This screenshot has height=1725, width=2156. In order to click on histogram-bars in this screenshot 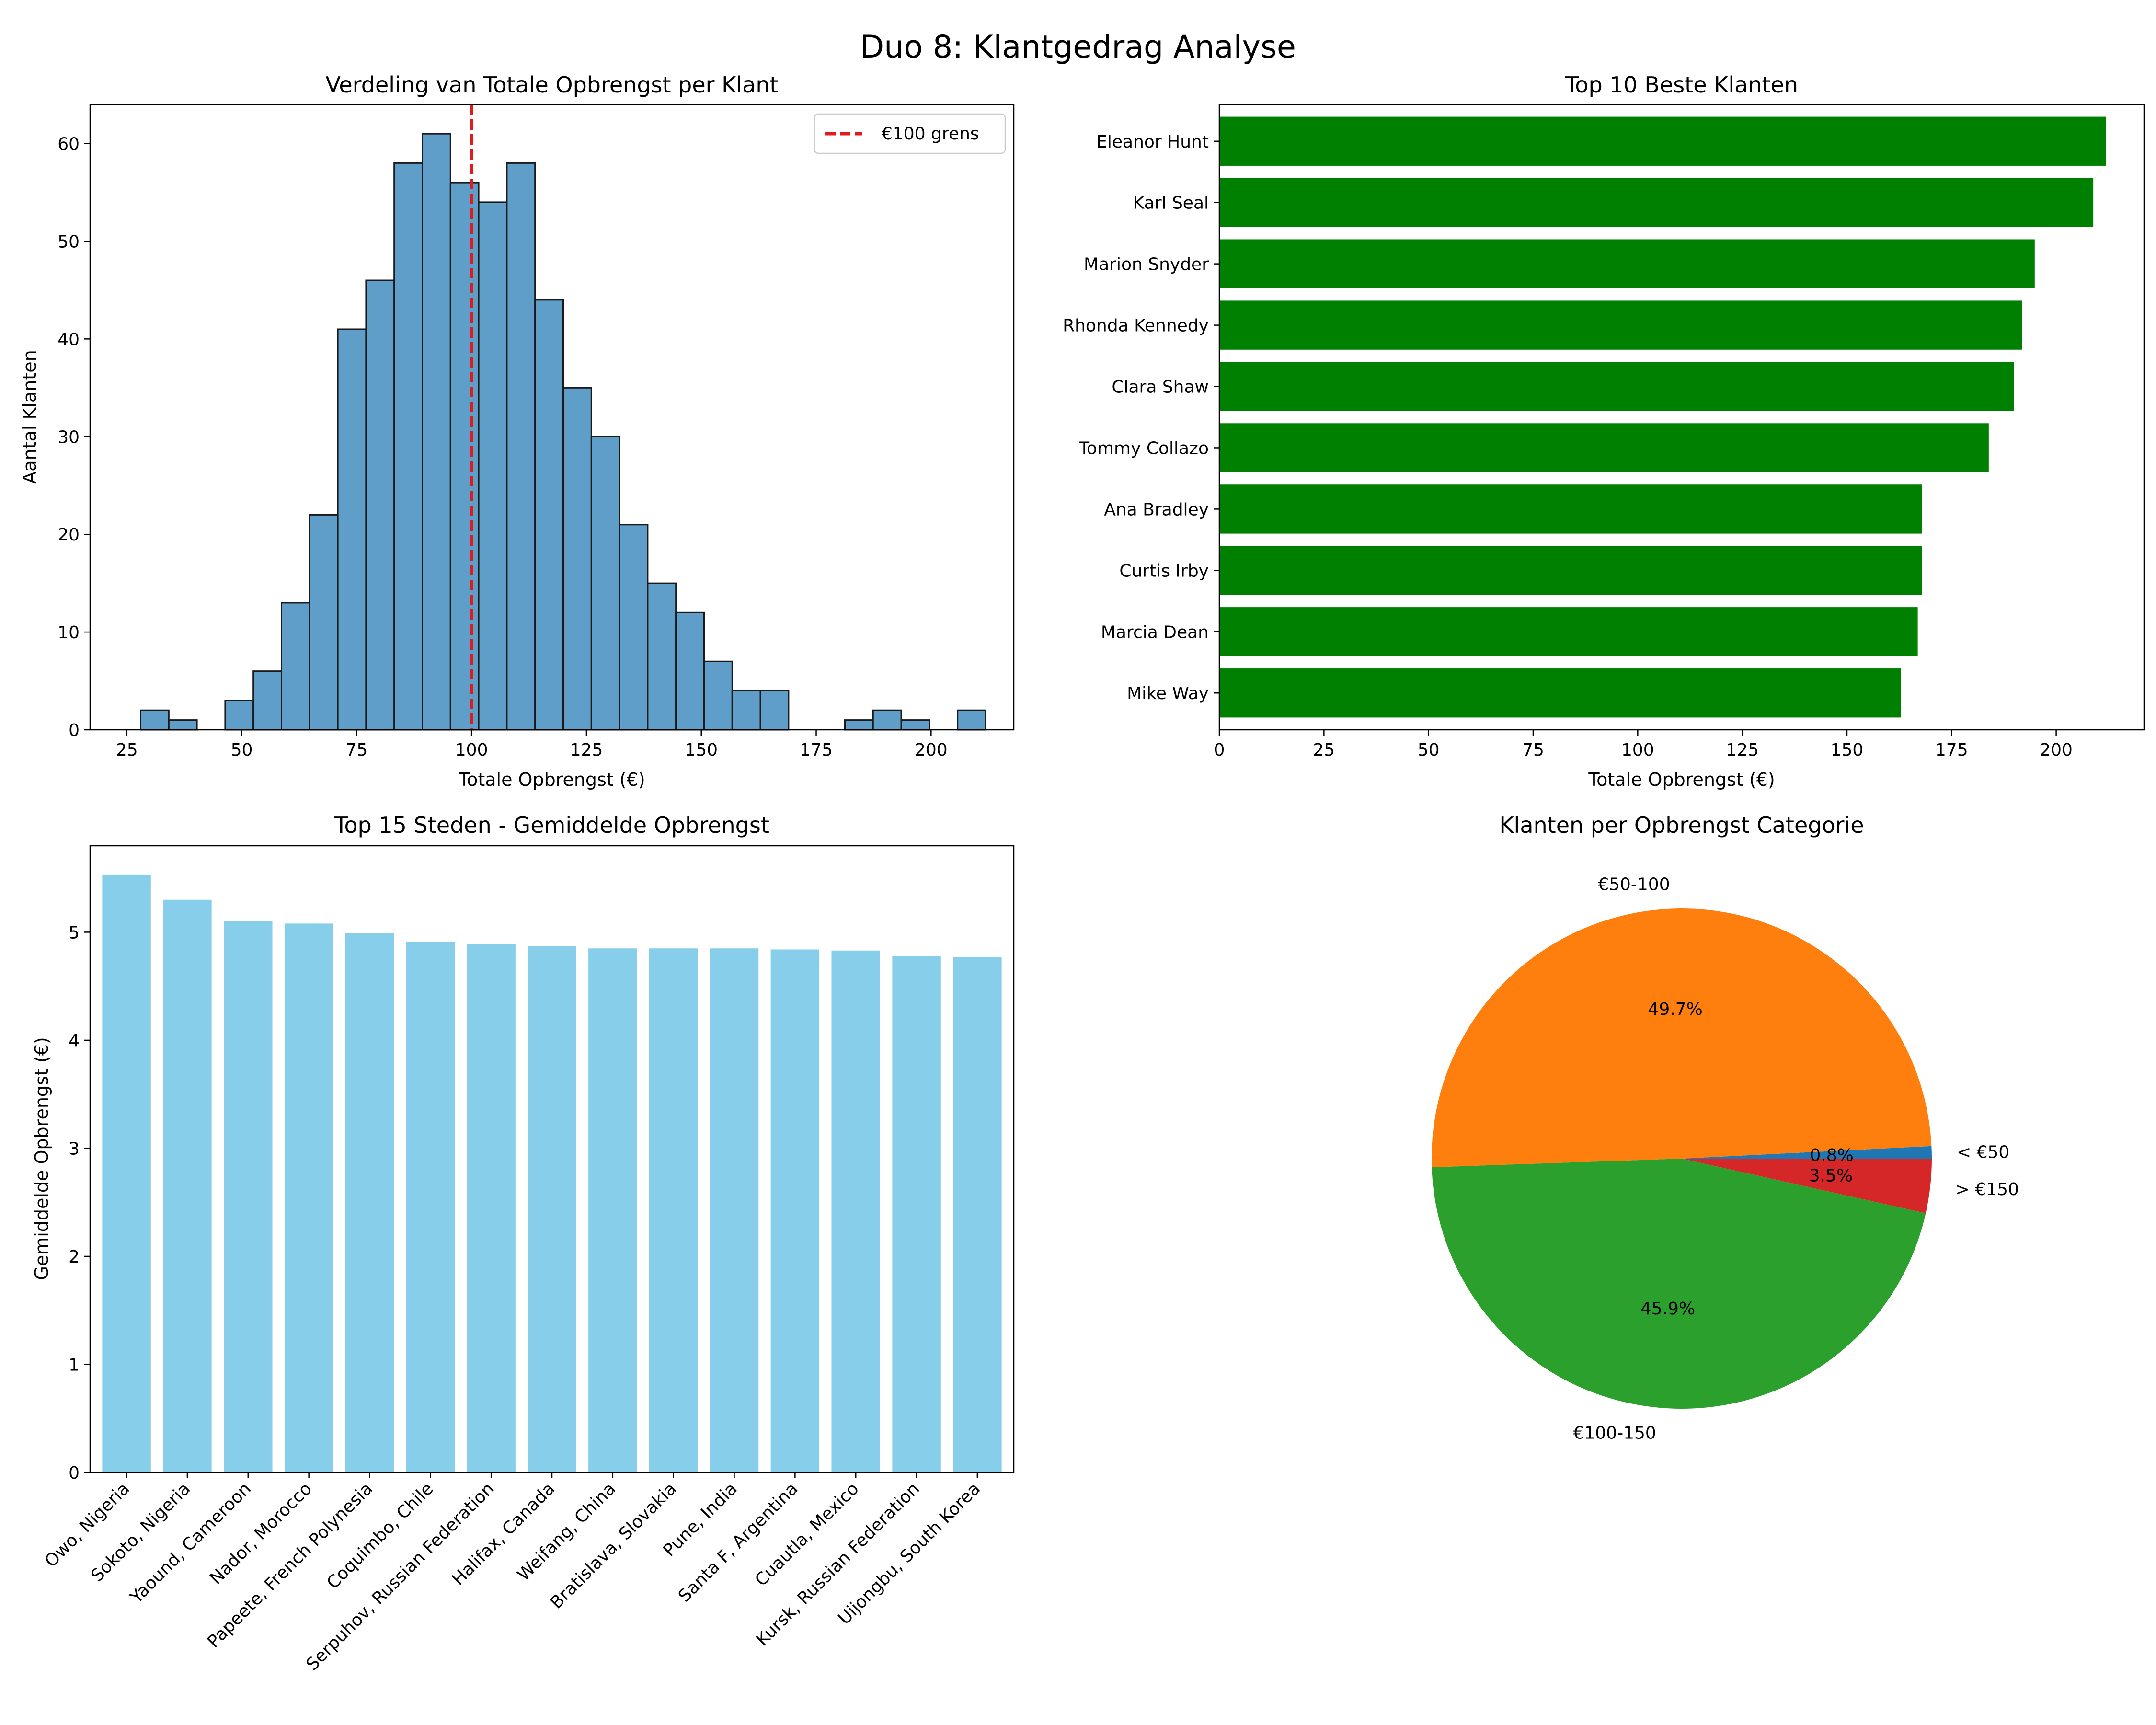, I will do `click(563, 432)`.